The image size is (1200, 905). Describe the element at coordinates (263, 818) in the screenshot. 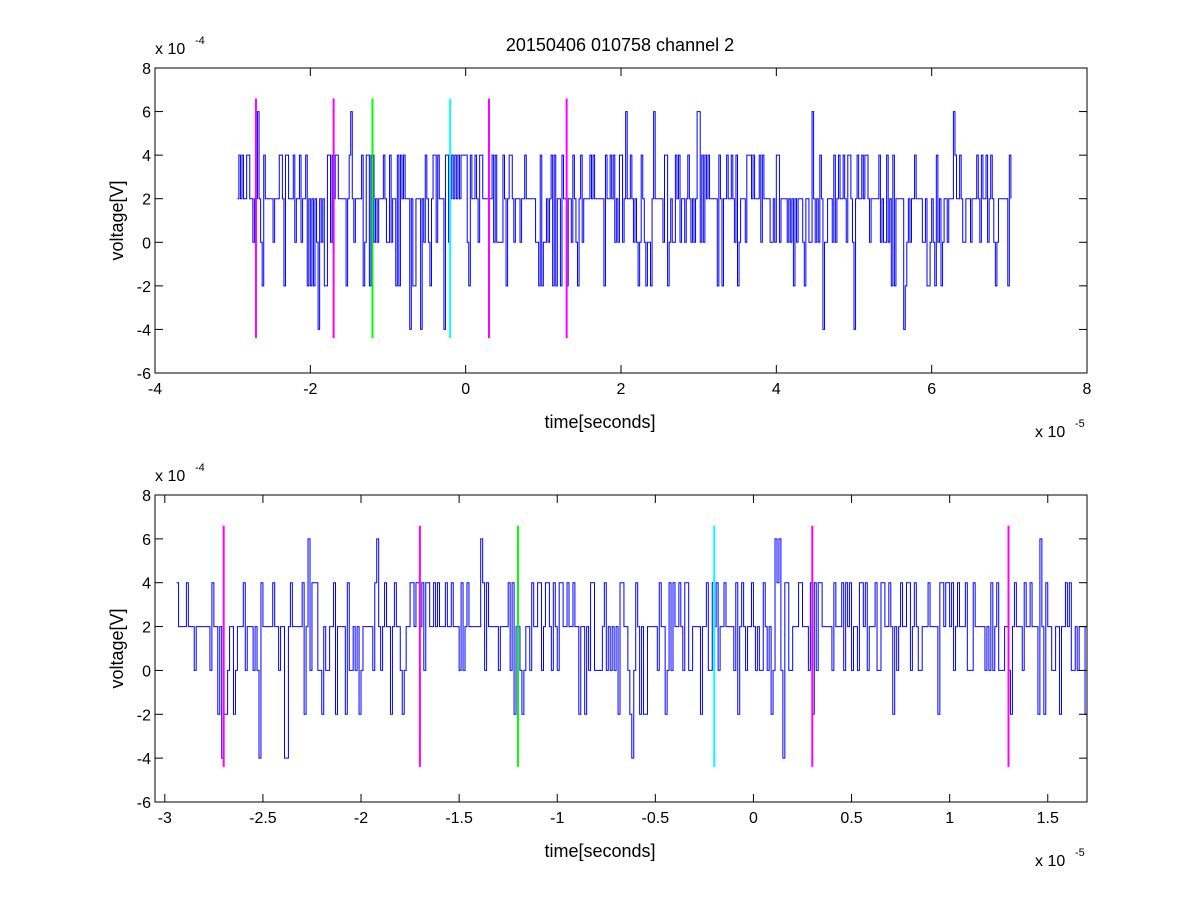

I see `x-tick-label: -2.5` at that location.